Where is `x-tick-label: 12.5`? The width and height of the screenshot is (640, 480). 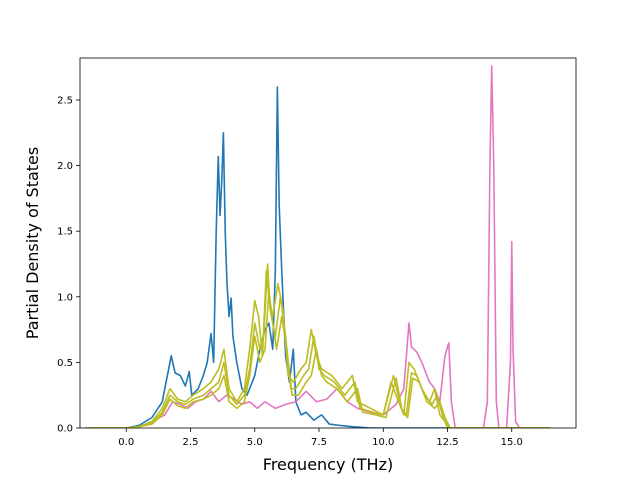 x-tick-label: 12.5 is located at coordinates (447, 442).